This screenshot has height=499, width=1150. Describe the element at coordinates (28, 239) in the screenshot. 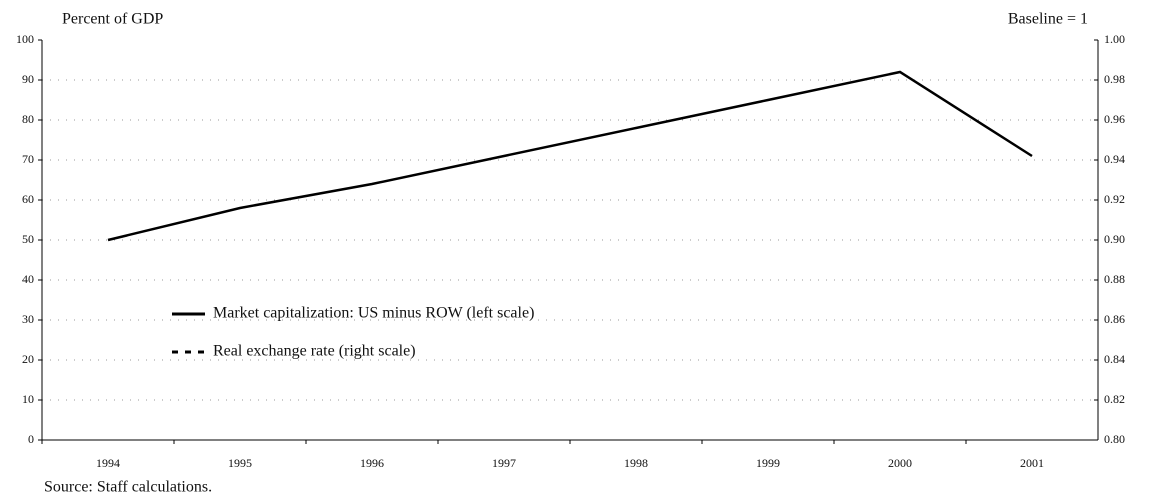

I see `y-tick-label: 50` at that location.